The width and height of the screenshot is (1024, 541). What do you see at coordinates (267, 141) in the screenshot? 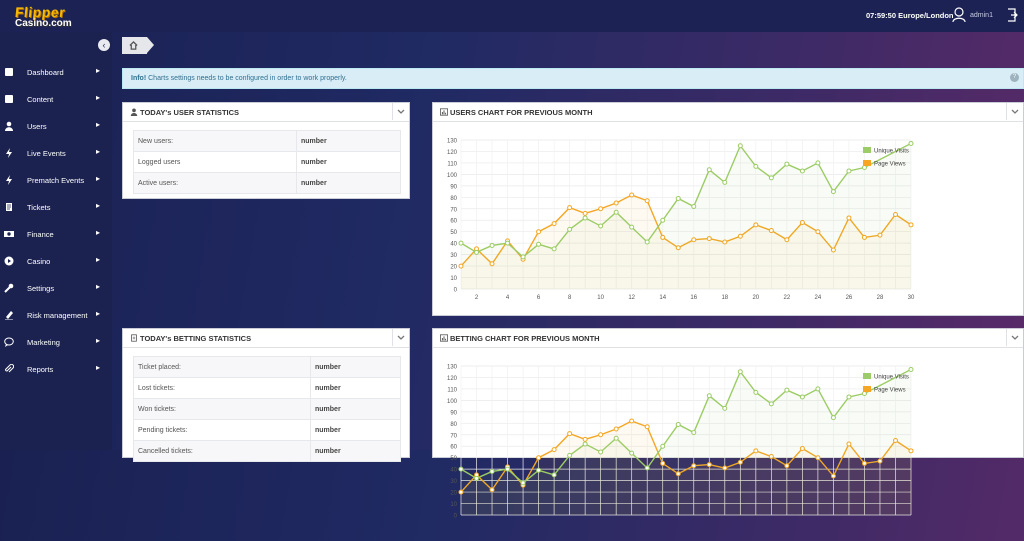
I see `table-row: New users: number` at bounding box center [267, 141].